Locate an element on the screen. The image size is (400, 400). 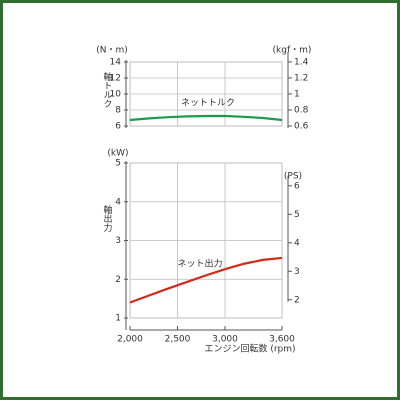
x-tick-label: 3,600 is located at coordinates (282, 340).